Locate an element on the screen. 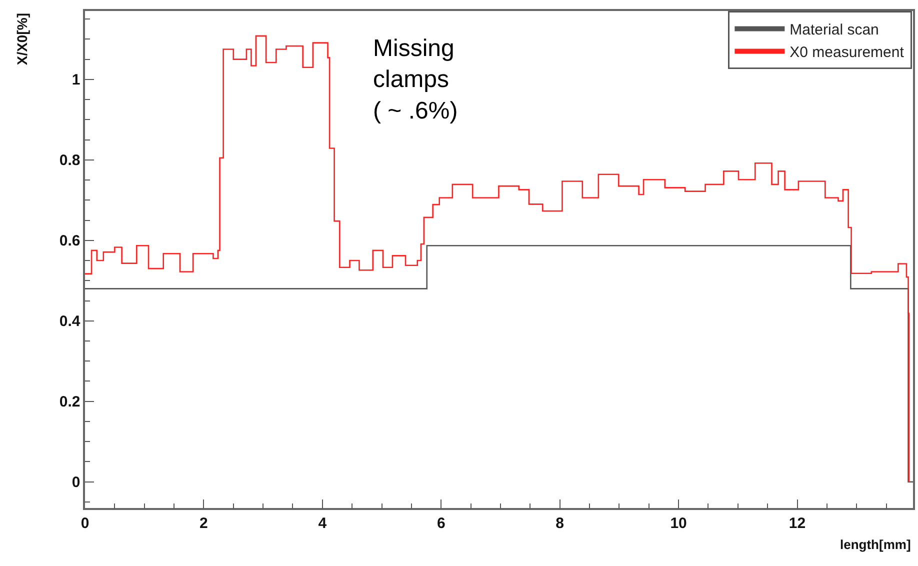 Image resolution: width=918 pixels, height=566 pixels. y-axis-title: X/X0[%] is located at coordinates (22, 39).